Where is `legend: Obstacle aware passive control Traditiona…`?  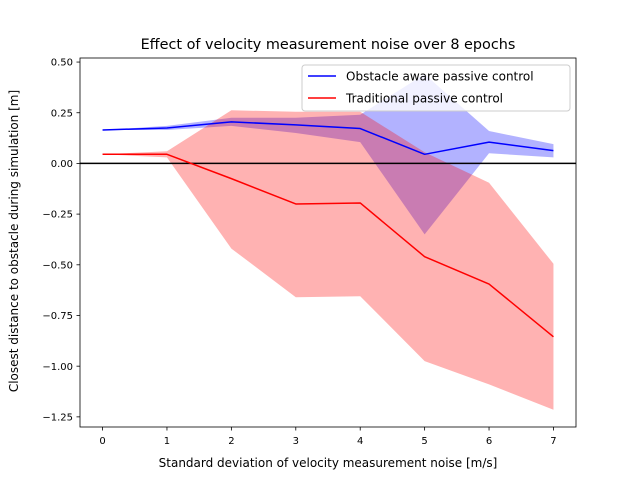
legend: Obstacle aware passive control Traditiona… is located at coordinates (436, 88).